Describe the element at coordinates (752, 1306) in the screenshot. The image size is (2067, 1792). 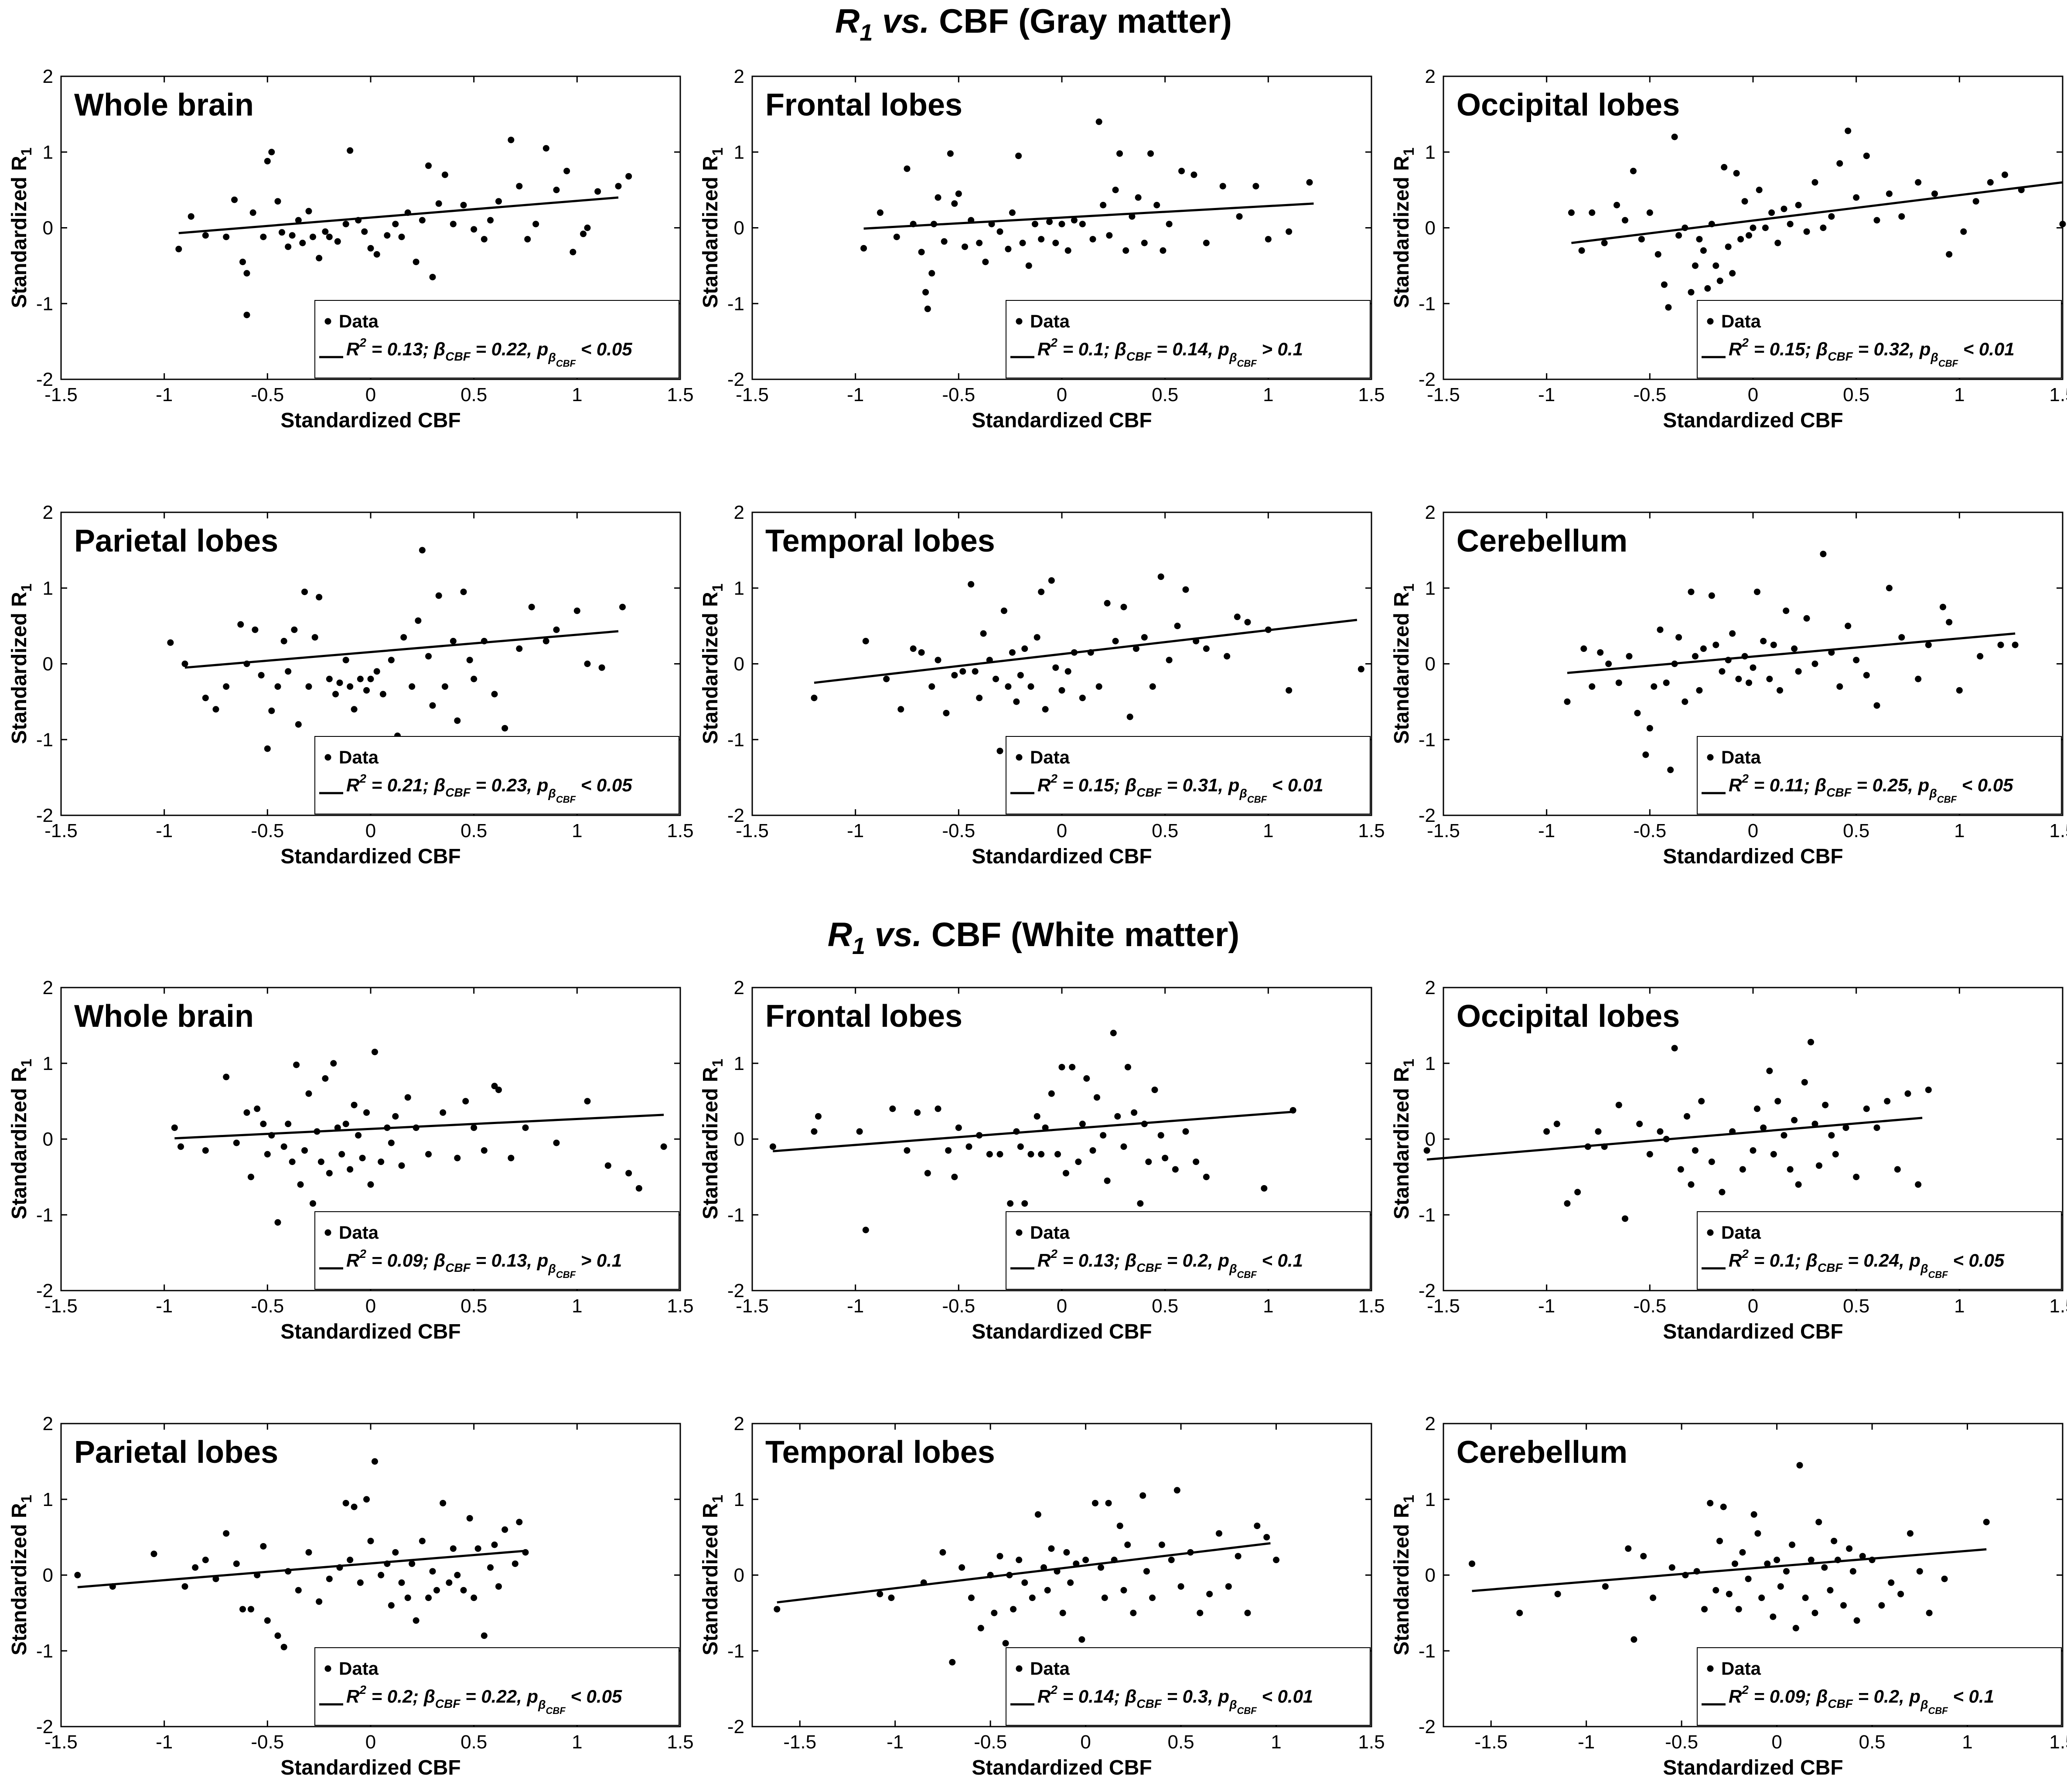
I see `x-tick-label: -1.5` at that location.